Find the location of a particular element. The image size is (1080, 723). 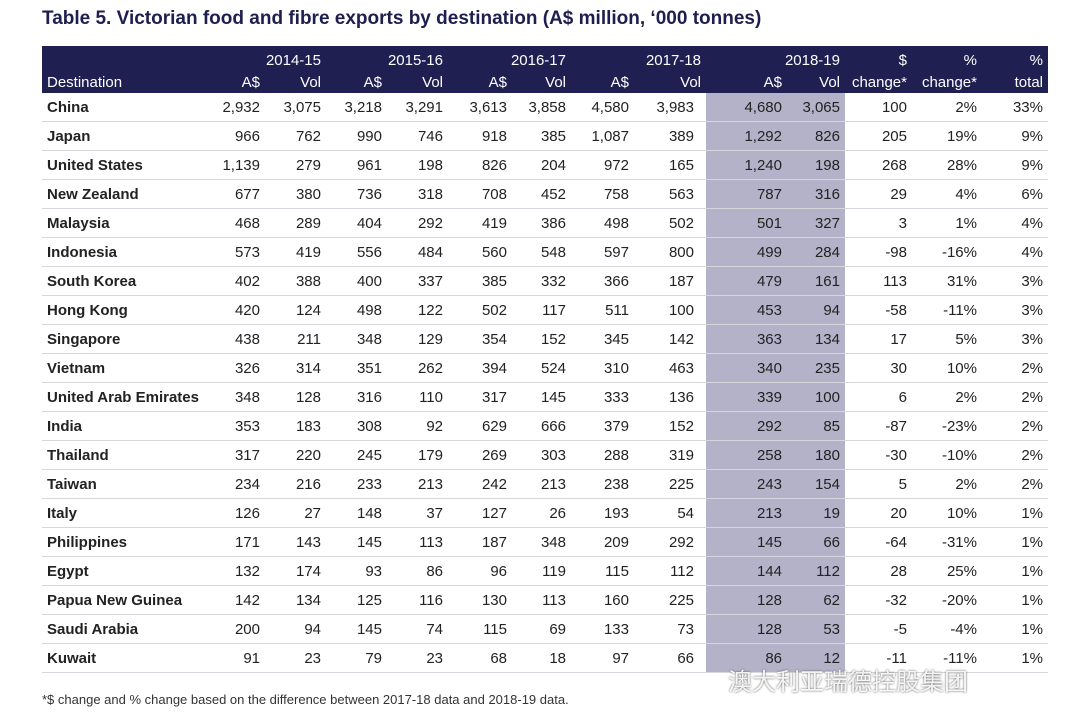

cell: 234 is located at coordinates (235, 484).